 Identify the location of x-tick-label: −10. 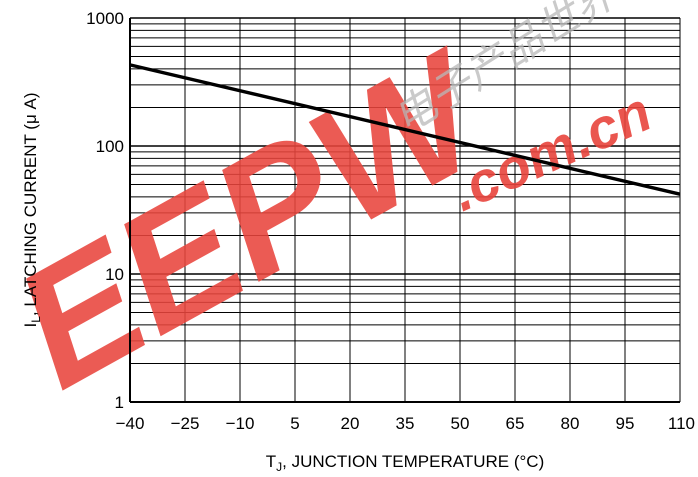
(240, 423).